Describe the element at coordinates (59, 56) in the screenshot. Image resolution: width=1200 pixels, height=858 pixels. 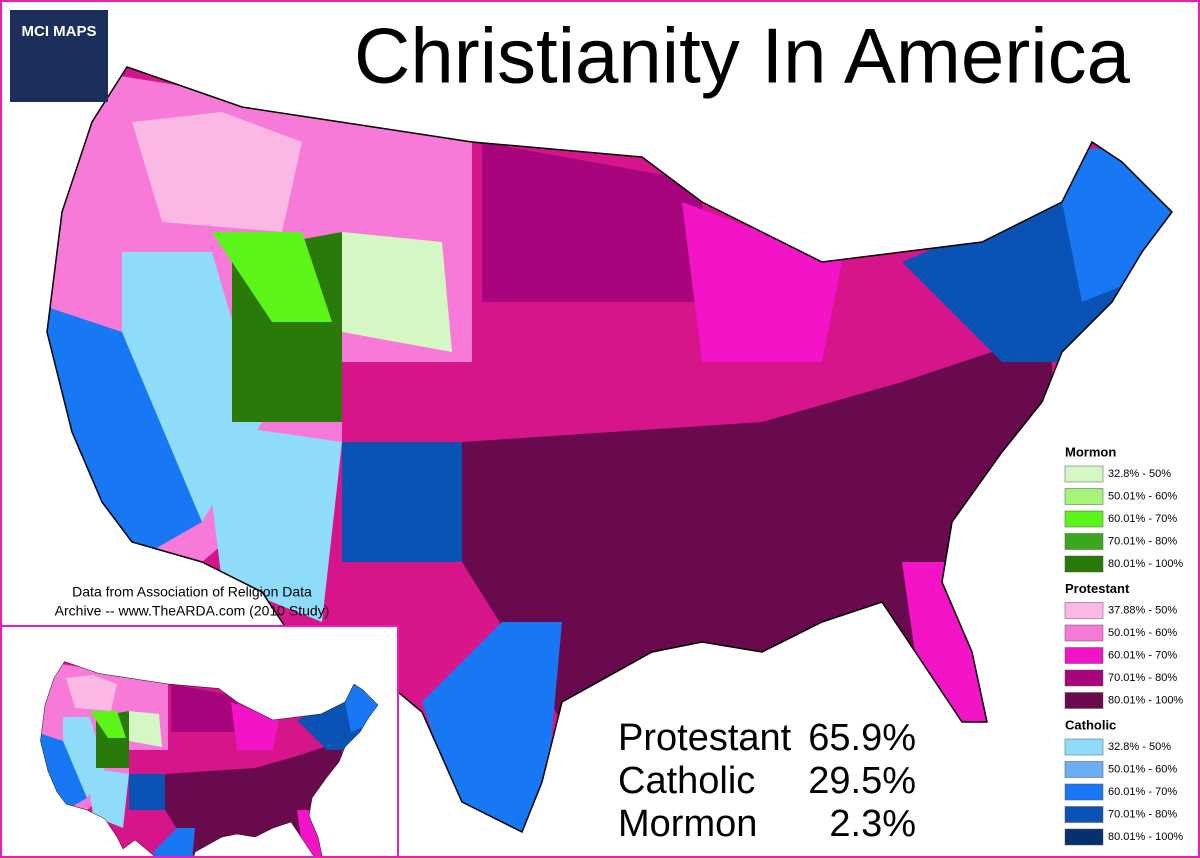
I see `logo-box` at that location.